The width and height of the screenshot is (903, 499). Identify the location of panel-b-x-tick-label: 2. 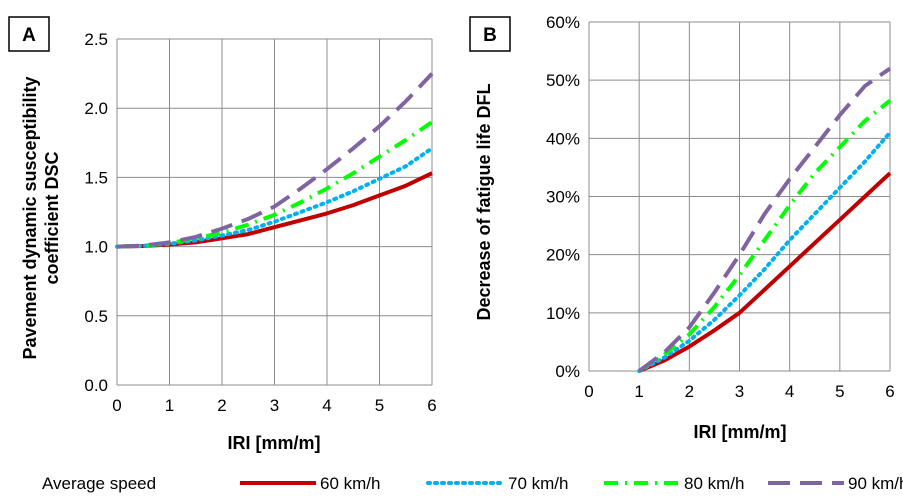
(689, 391).